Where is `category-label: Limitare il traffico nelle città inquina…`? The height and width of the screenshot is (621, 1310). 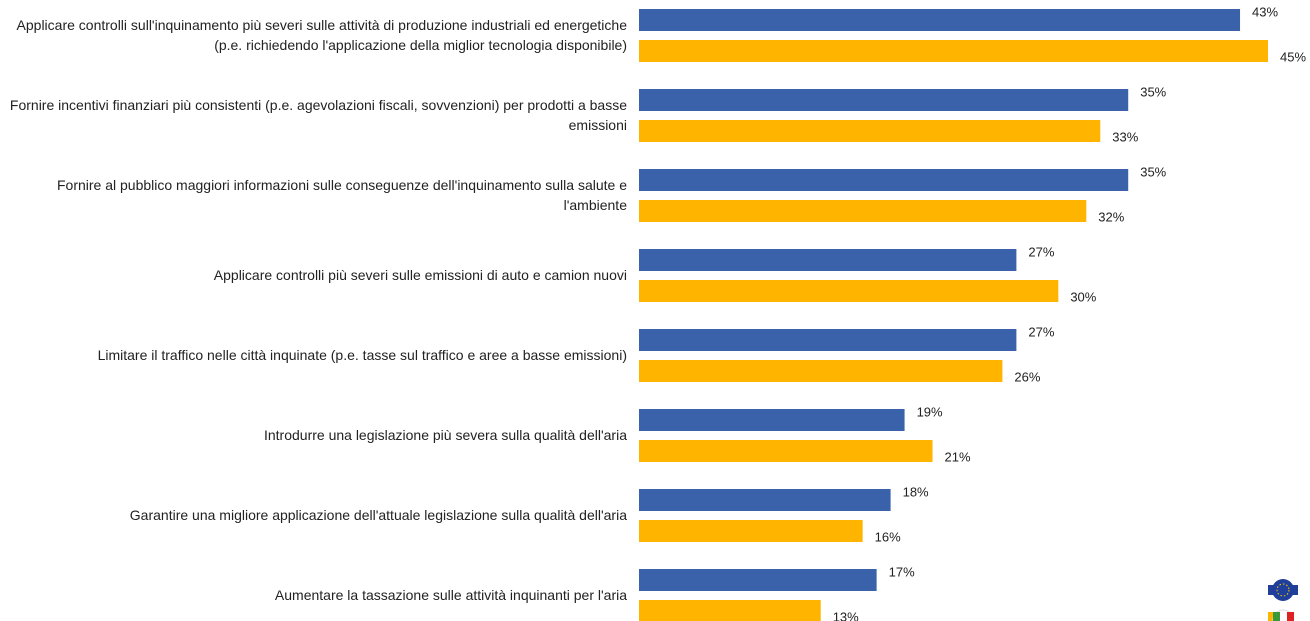
category-label: Limitare il traffico nelle città inquina… is located at coordinates (362, 355).